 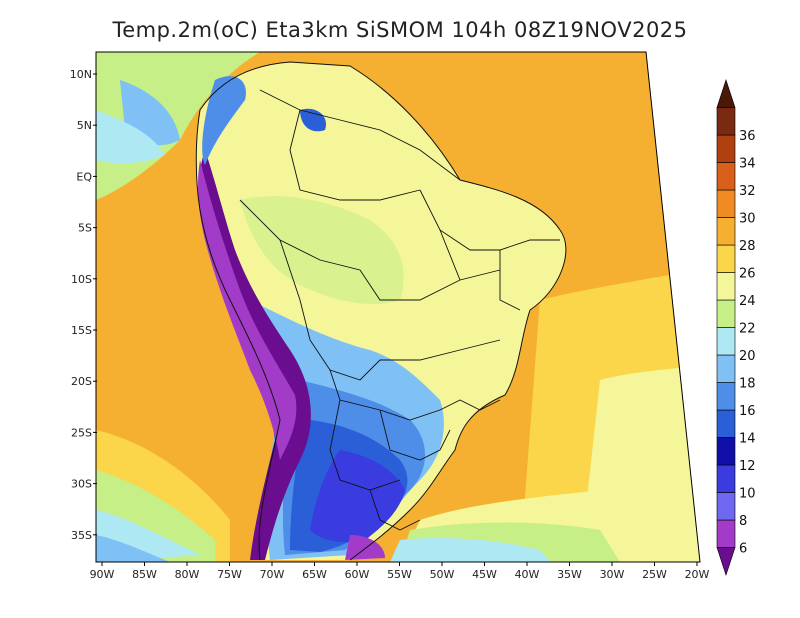 What do you see at coordinates (442, 574) in the screenshot?
I see `lon-label-50w: 50W` at bounding box center [442, 574].